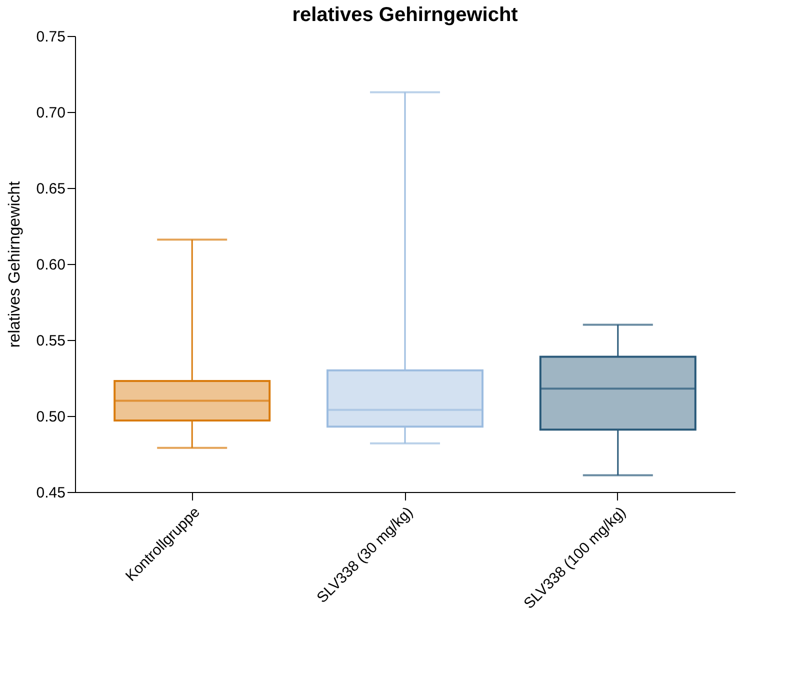 The height and width of the screenshot is (692, 796). Describe the element at coordinates (51, 113) in the screenshot. I see `y-tick-label: 0.70` at that location.